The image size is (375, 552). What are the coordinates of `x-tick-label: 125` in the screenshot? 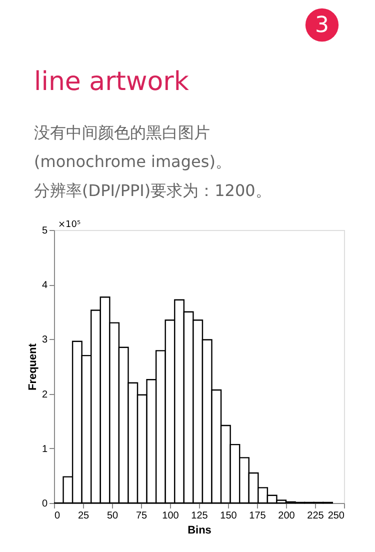 It's located at (199, 516).